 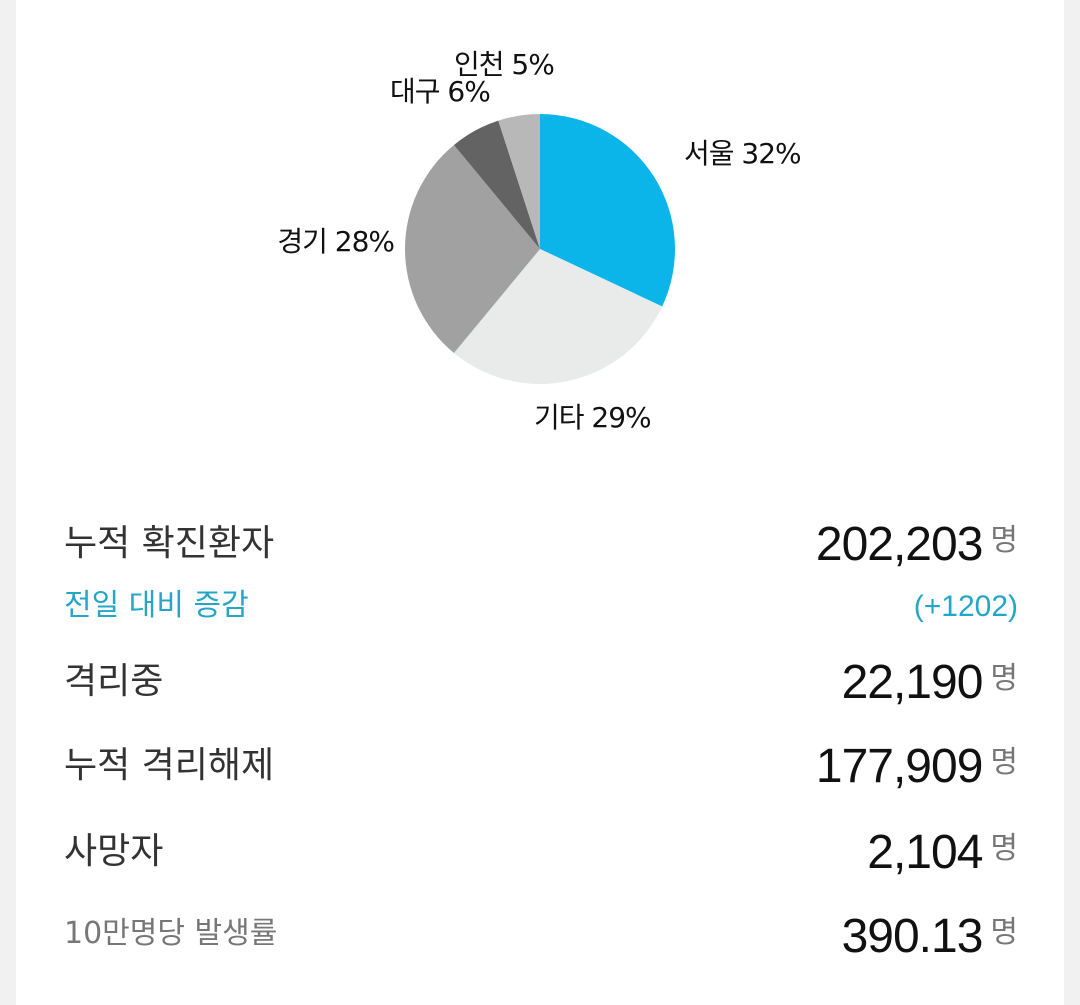 I want to click on pie-label-1: 서울 32%, so click(x=742, y=153).